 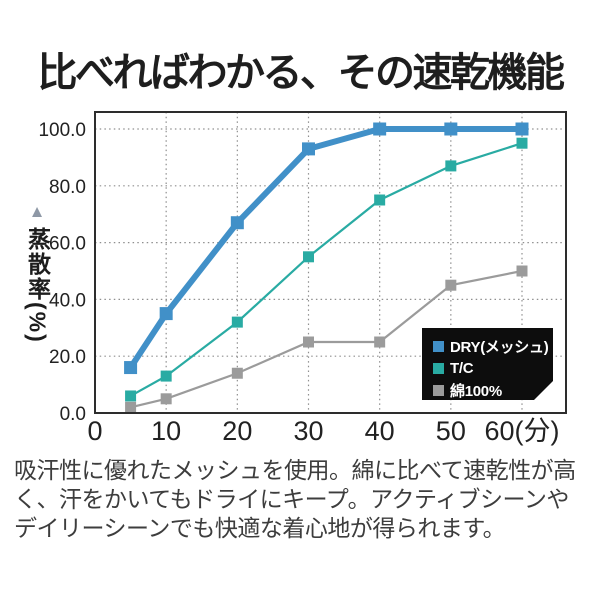 What do you see at coordinates (489, 368) in the screenshot?
I see `legend-item: T/C` at bounding box center [489, 368].